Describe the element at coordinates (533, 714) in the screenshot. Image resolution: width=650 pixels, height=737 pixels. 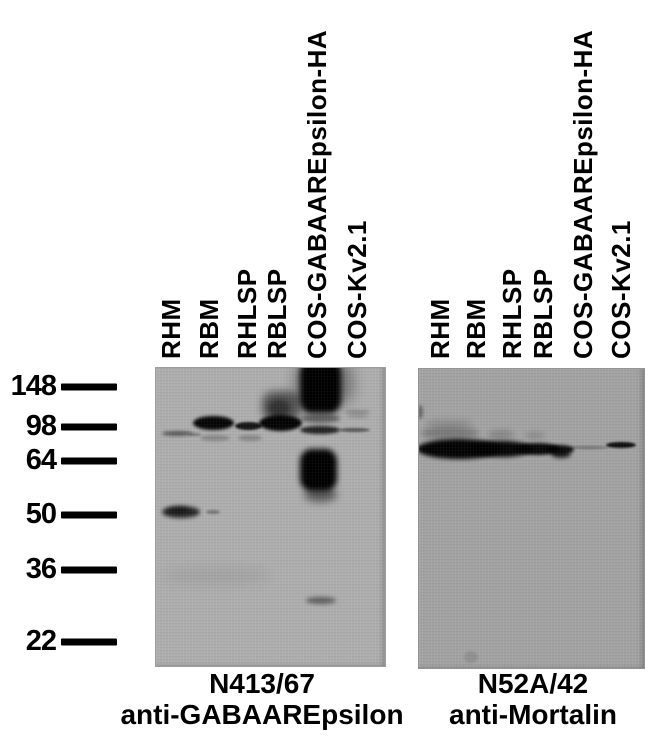
I see `right-antibody-target: anti-Mortalin` at that location.